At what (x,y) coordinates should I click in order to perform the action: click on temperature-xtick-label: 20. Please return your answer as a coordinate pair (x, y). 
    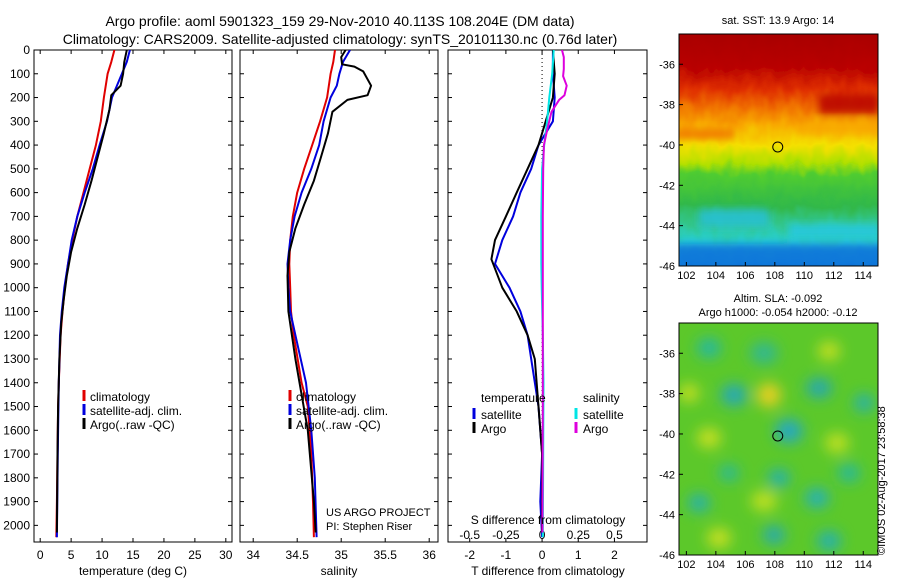
    Looking at the image, I should click on (164, 555).